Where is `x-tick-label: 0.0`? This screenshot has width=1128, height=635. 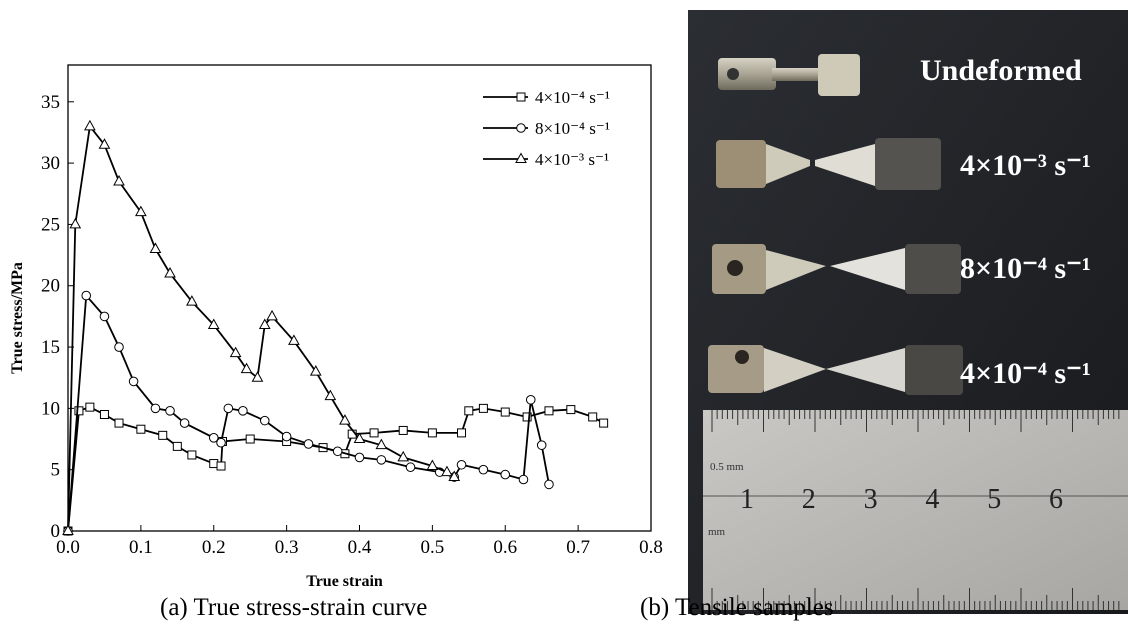
x-tick-label: 0.0 is located at coordinates (68, 547).